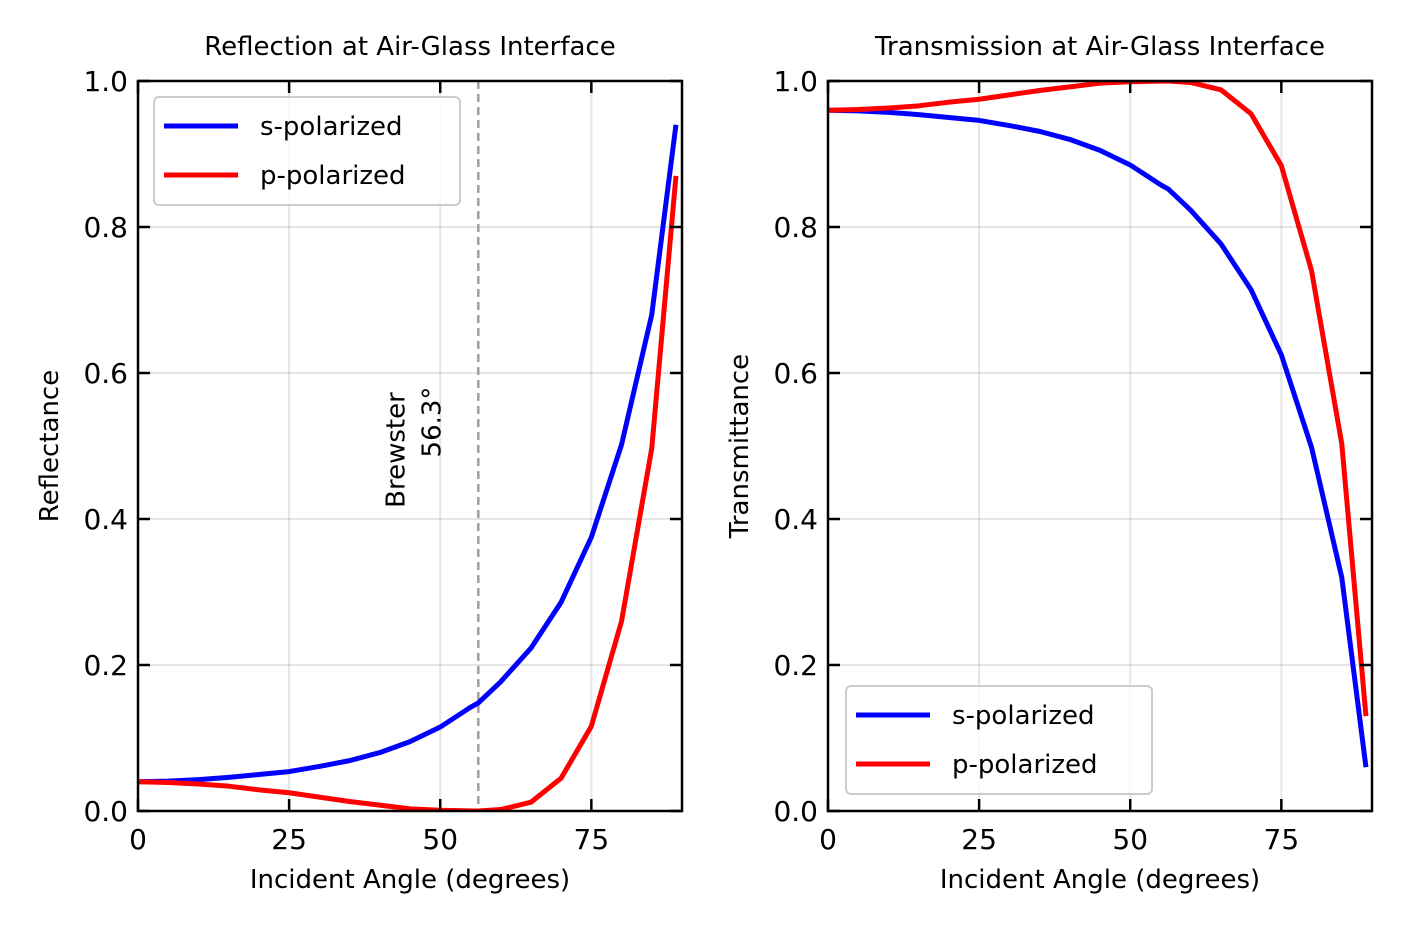  Describe the element at coordinates (1099, 47) in the screenshot. I see `chart-title: Transmission at Air-Glass Interface` at that location.